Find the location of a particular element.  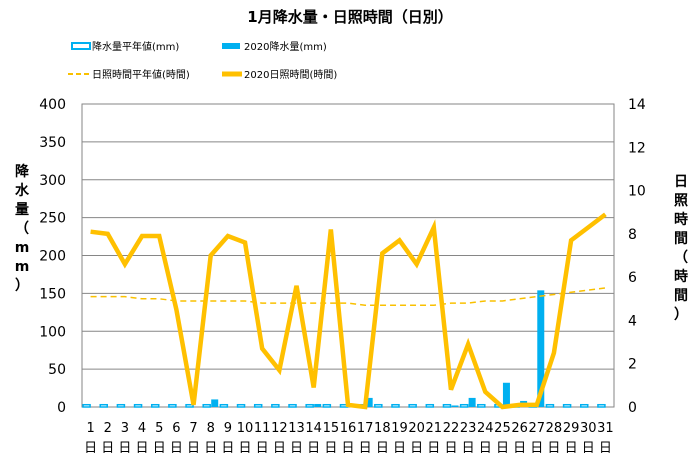

x-tick-label: 5 is located at coordinates (159, 428).